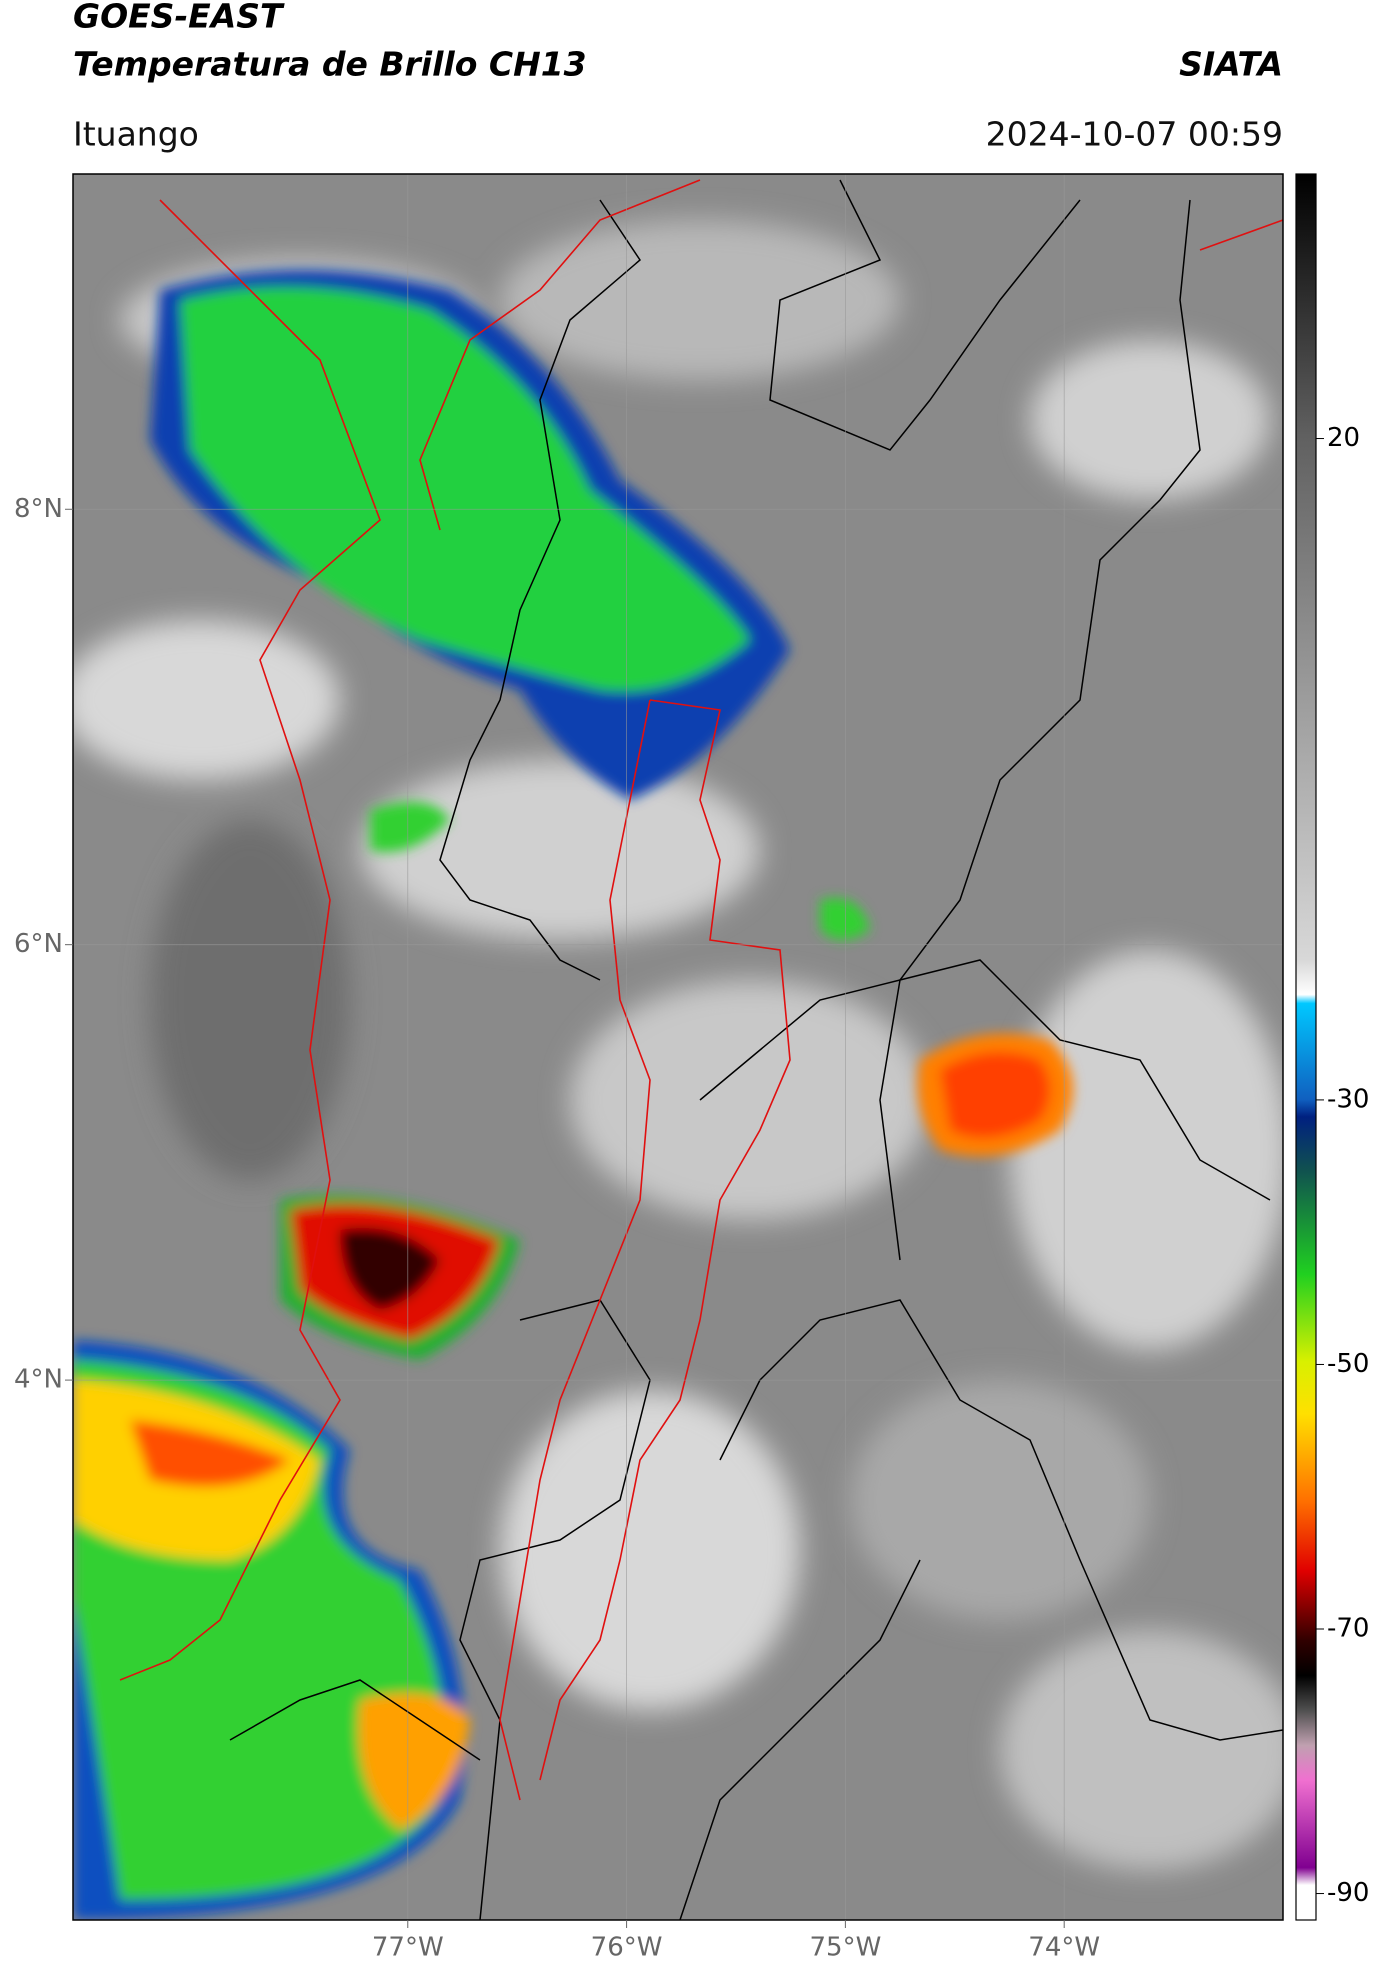 This screenshot has height=1985, width=1384. Describe the element at coordinates (330, 64) in the screenshot. I see `subtitle: Temperatura de Brillo CH13` at that location.